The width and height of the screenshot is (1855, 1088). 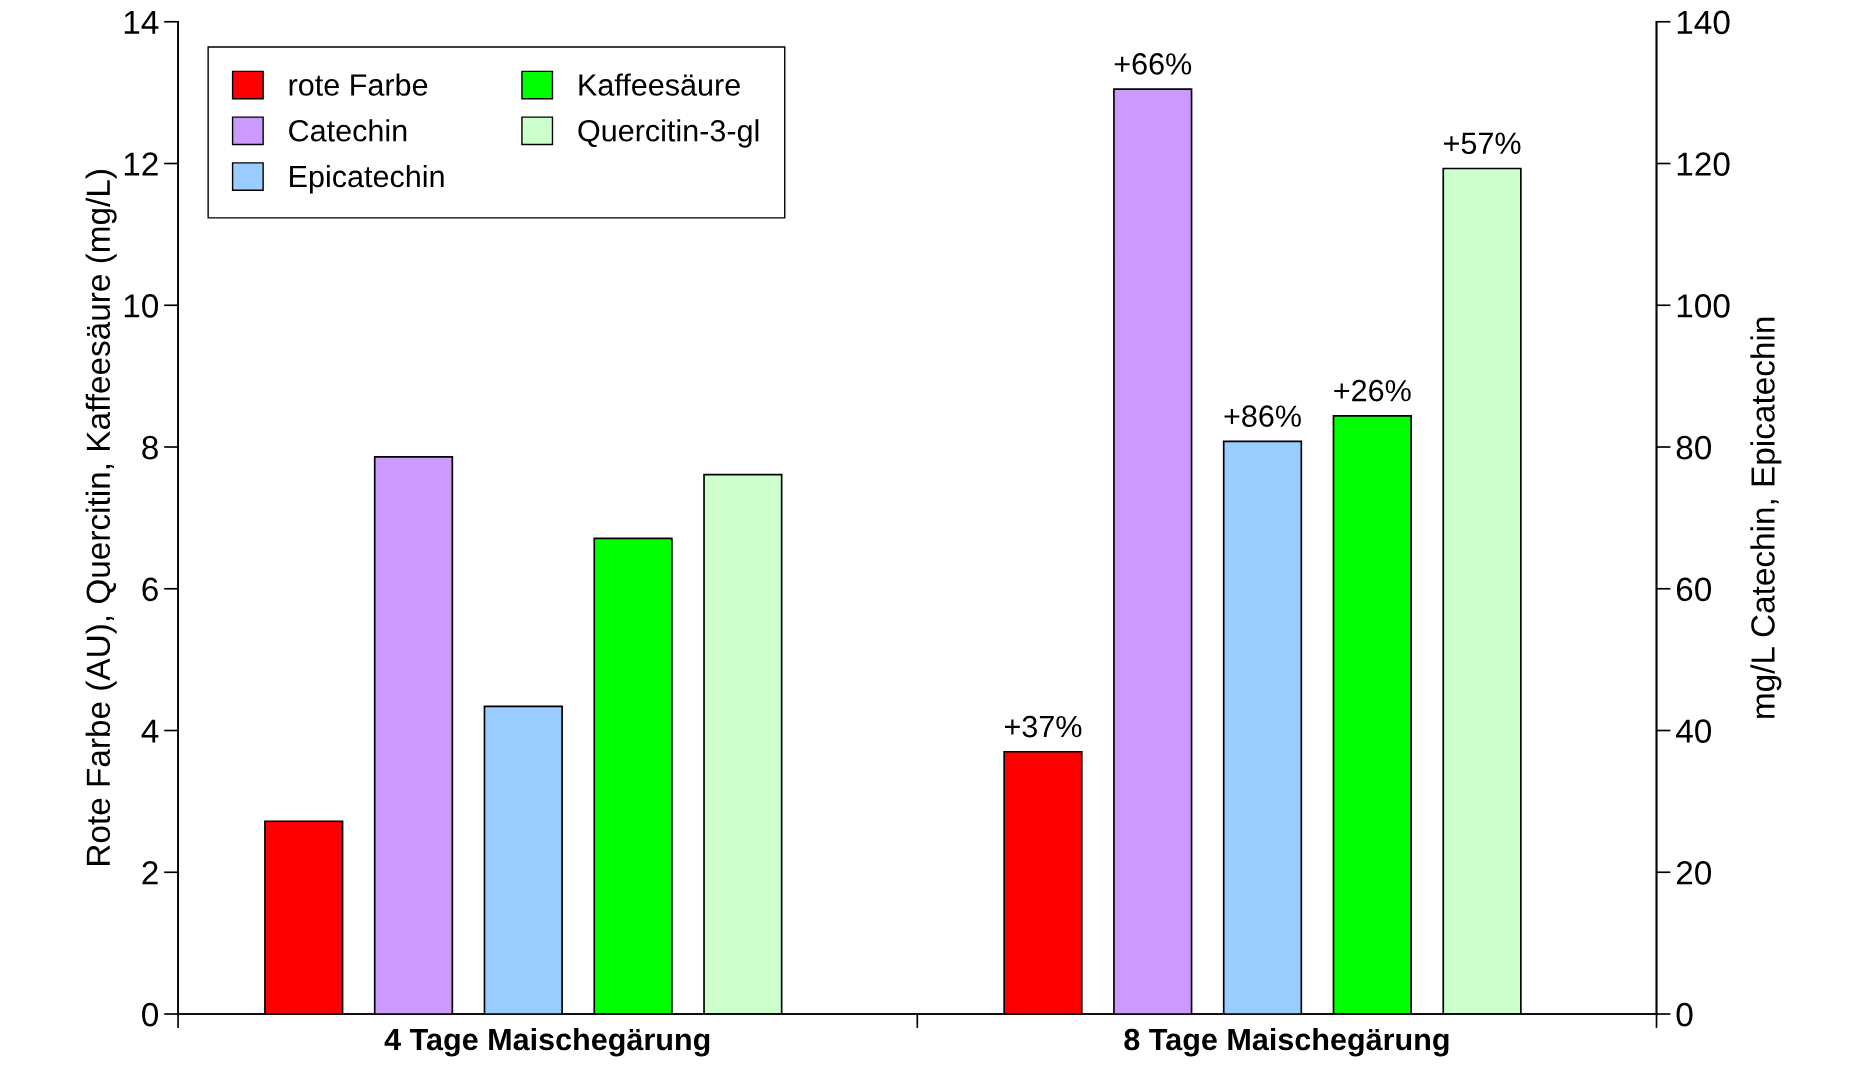 I want to click on y-tick-label: 12, so click(x=141, y=164).